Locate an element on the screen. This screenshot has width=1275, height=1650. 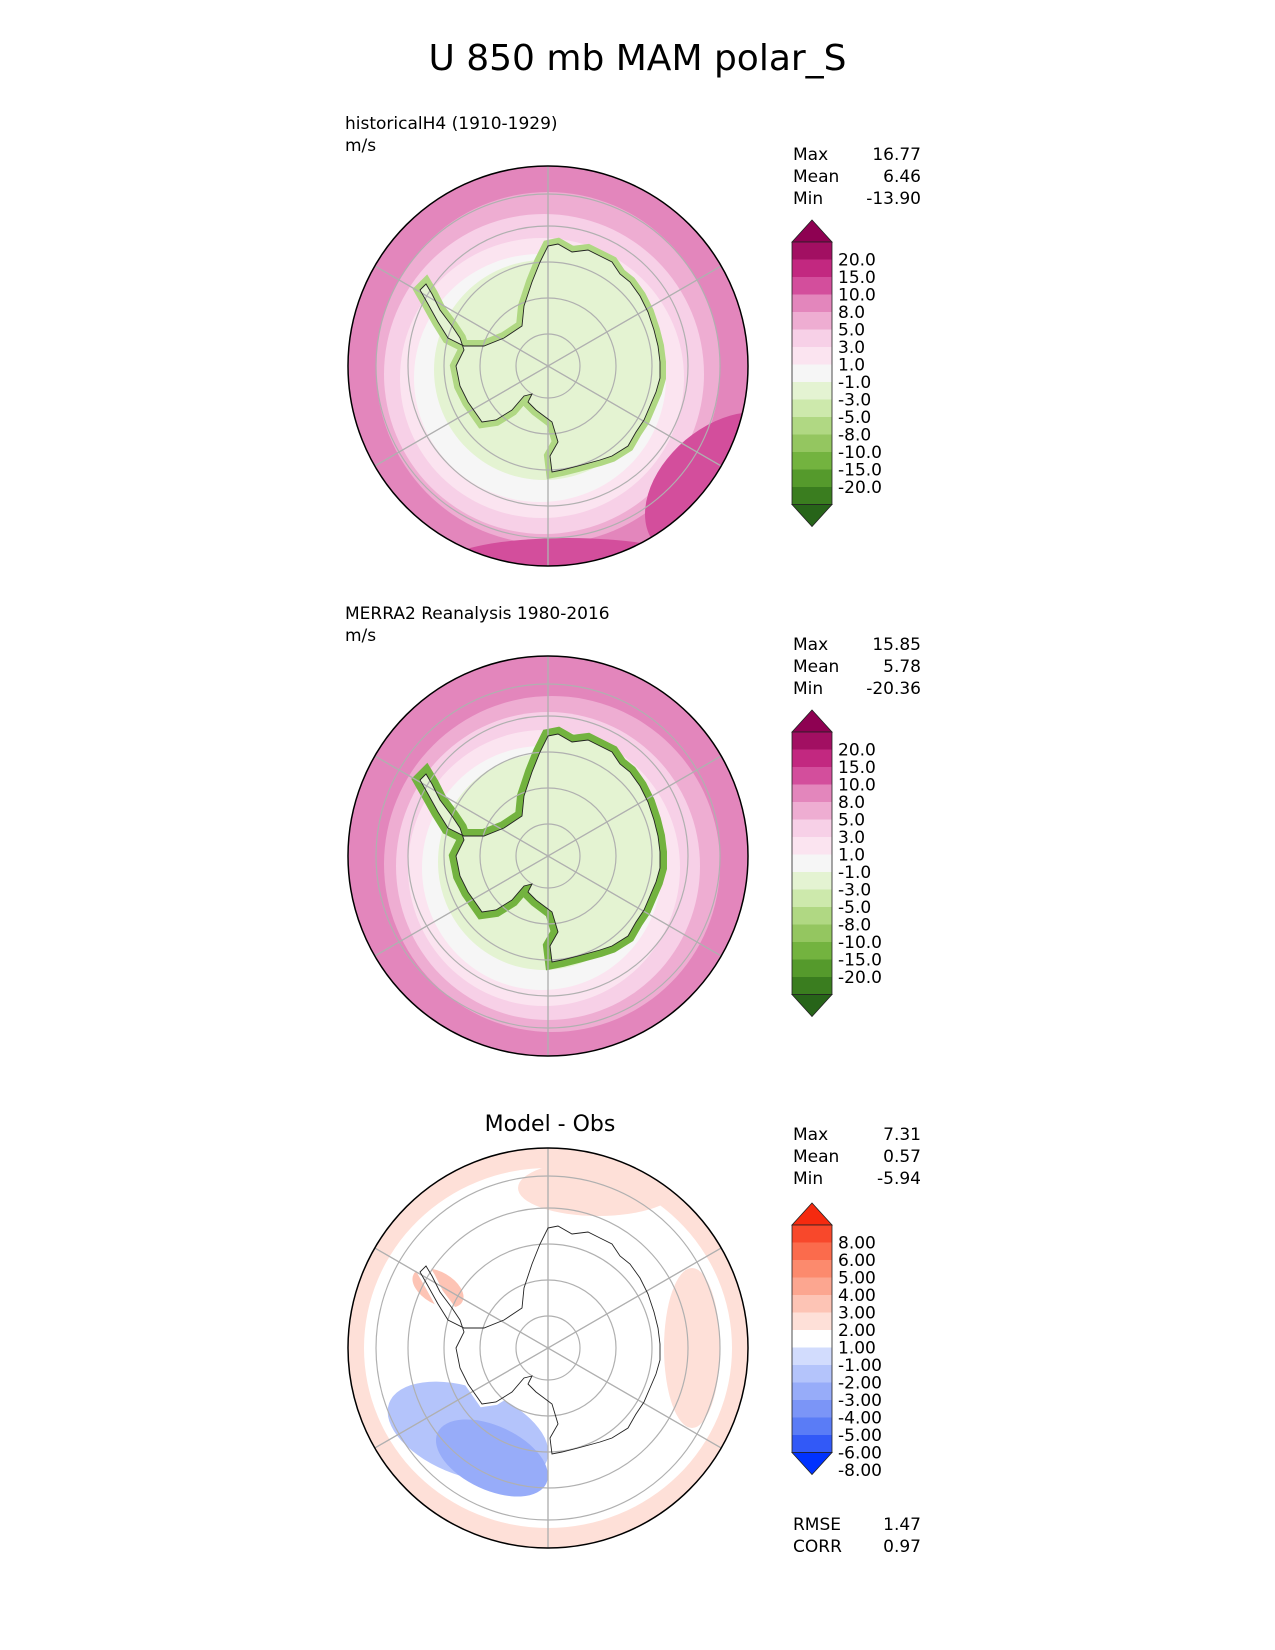
colorbar-tick-label: 3.00 is located at coordinates (857, 1314).